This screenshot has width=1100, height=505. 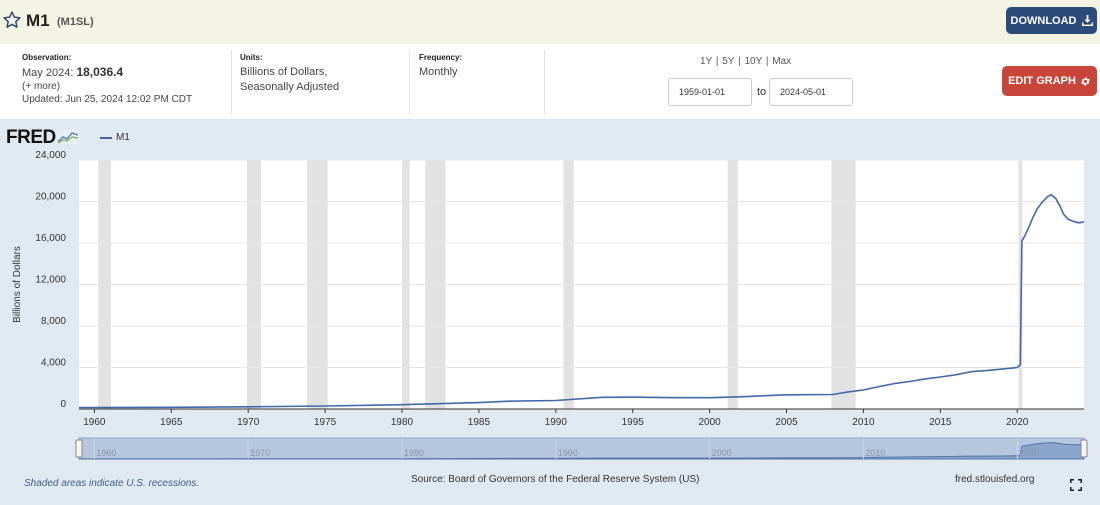 I want to click on navigator-window, so click(x=581, y=448).